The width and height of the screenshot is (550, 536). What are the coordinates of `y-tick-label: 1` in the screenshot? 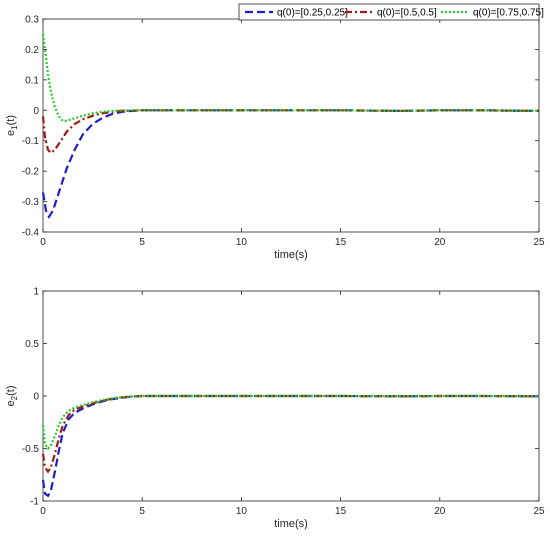 It's located at (36, 292).